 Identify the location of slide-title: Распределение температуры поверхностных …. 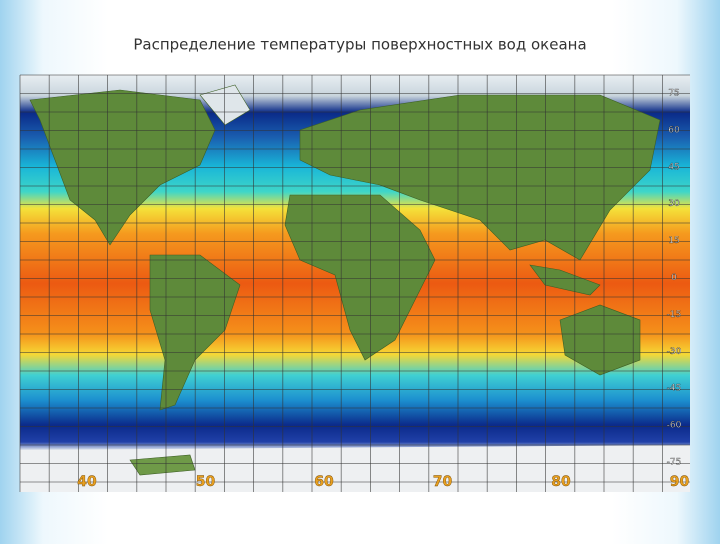
(359, 45).